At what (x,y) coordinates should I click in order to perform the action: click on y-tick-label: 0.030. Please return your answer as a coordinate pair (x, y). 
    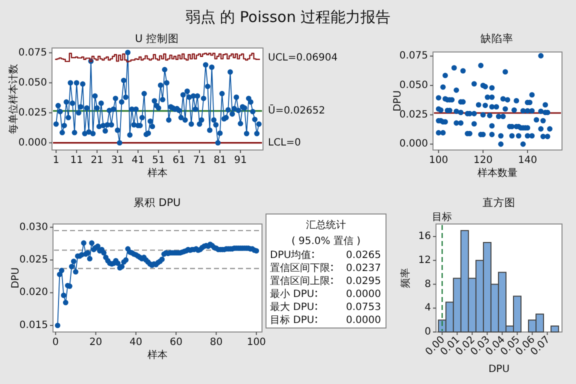
    Looking at the image, I should click on (33, 227).